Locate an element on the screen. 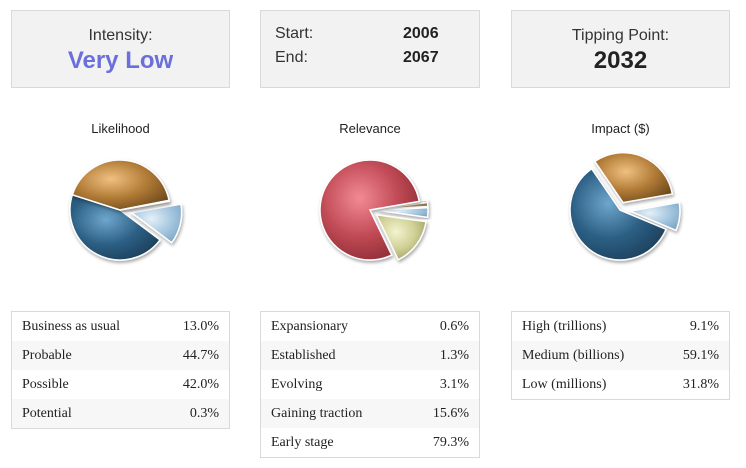 The width and height of the screenshot is (746, 468). table-row: Probable 44.7% is located at coordinates (120, 355).